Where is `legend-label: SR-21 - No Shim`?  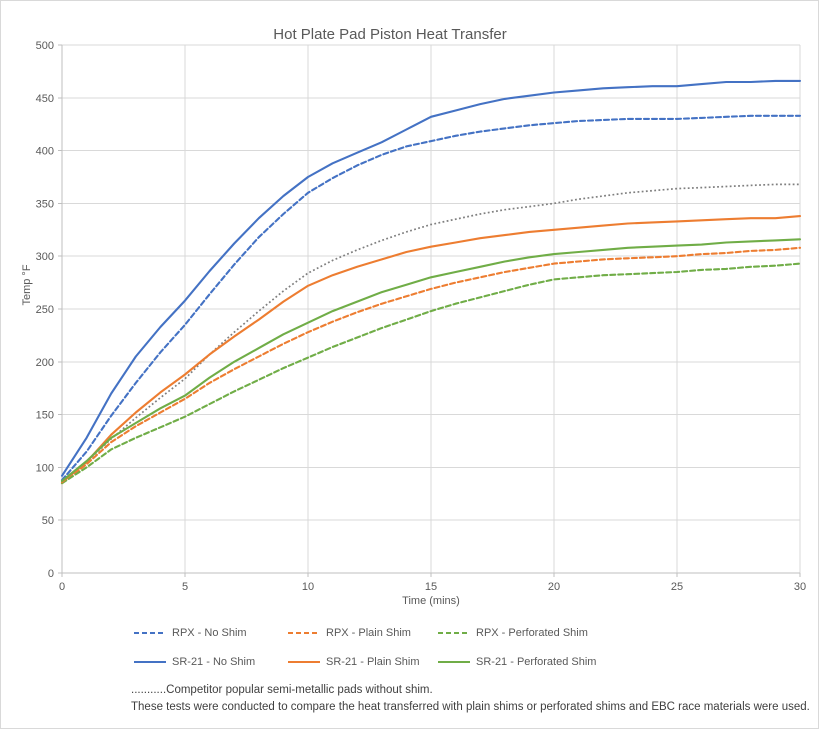
legend-label: SR-21 - No Shim is located at coordinates (214, 662).